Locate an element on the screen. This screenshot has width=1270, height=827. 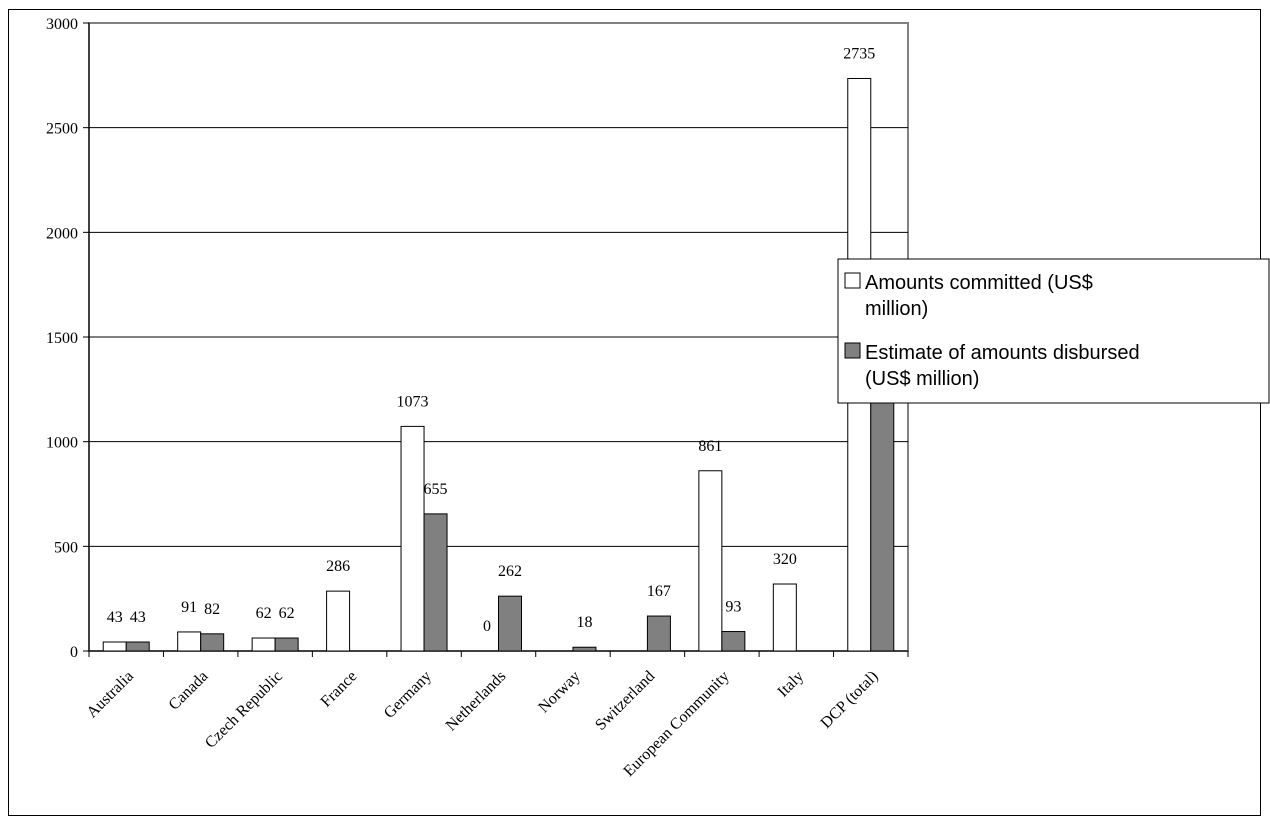
data-label: 655 is located at coordinates (436, 489).